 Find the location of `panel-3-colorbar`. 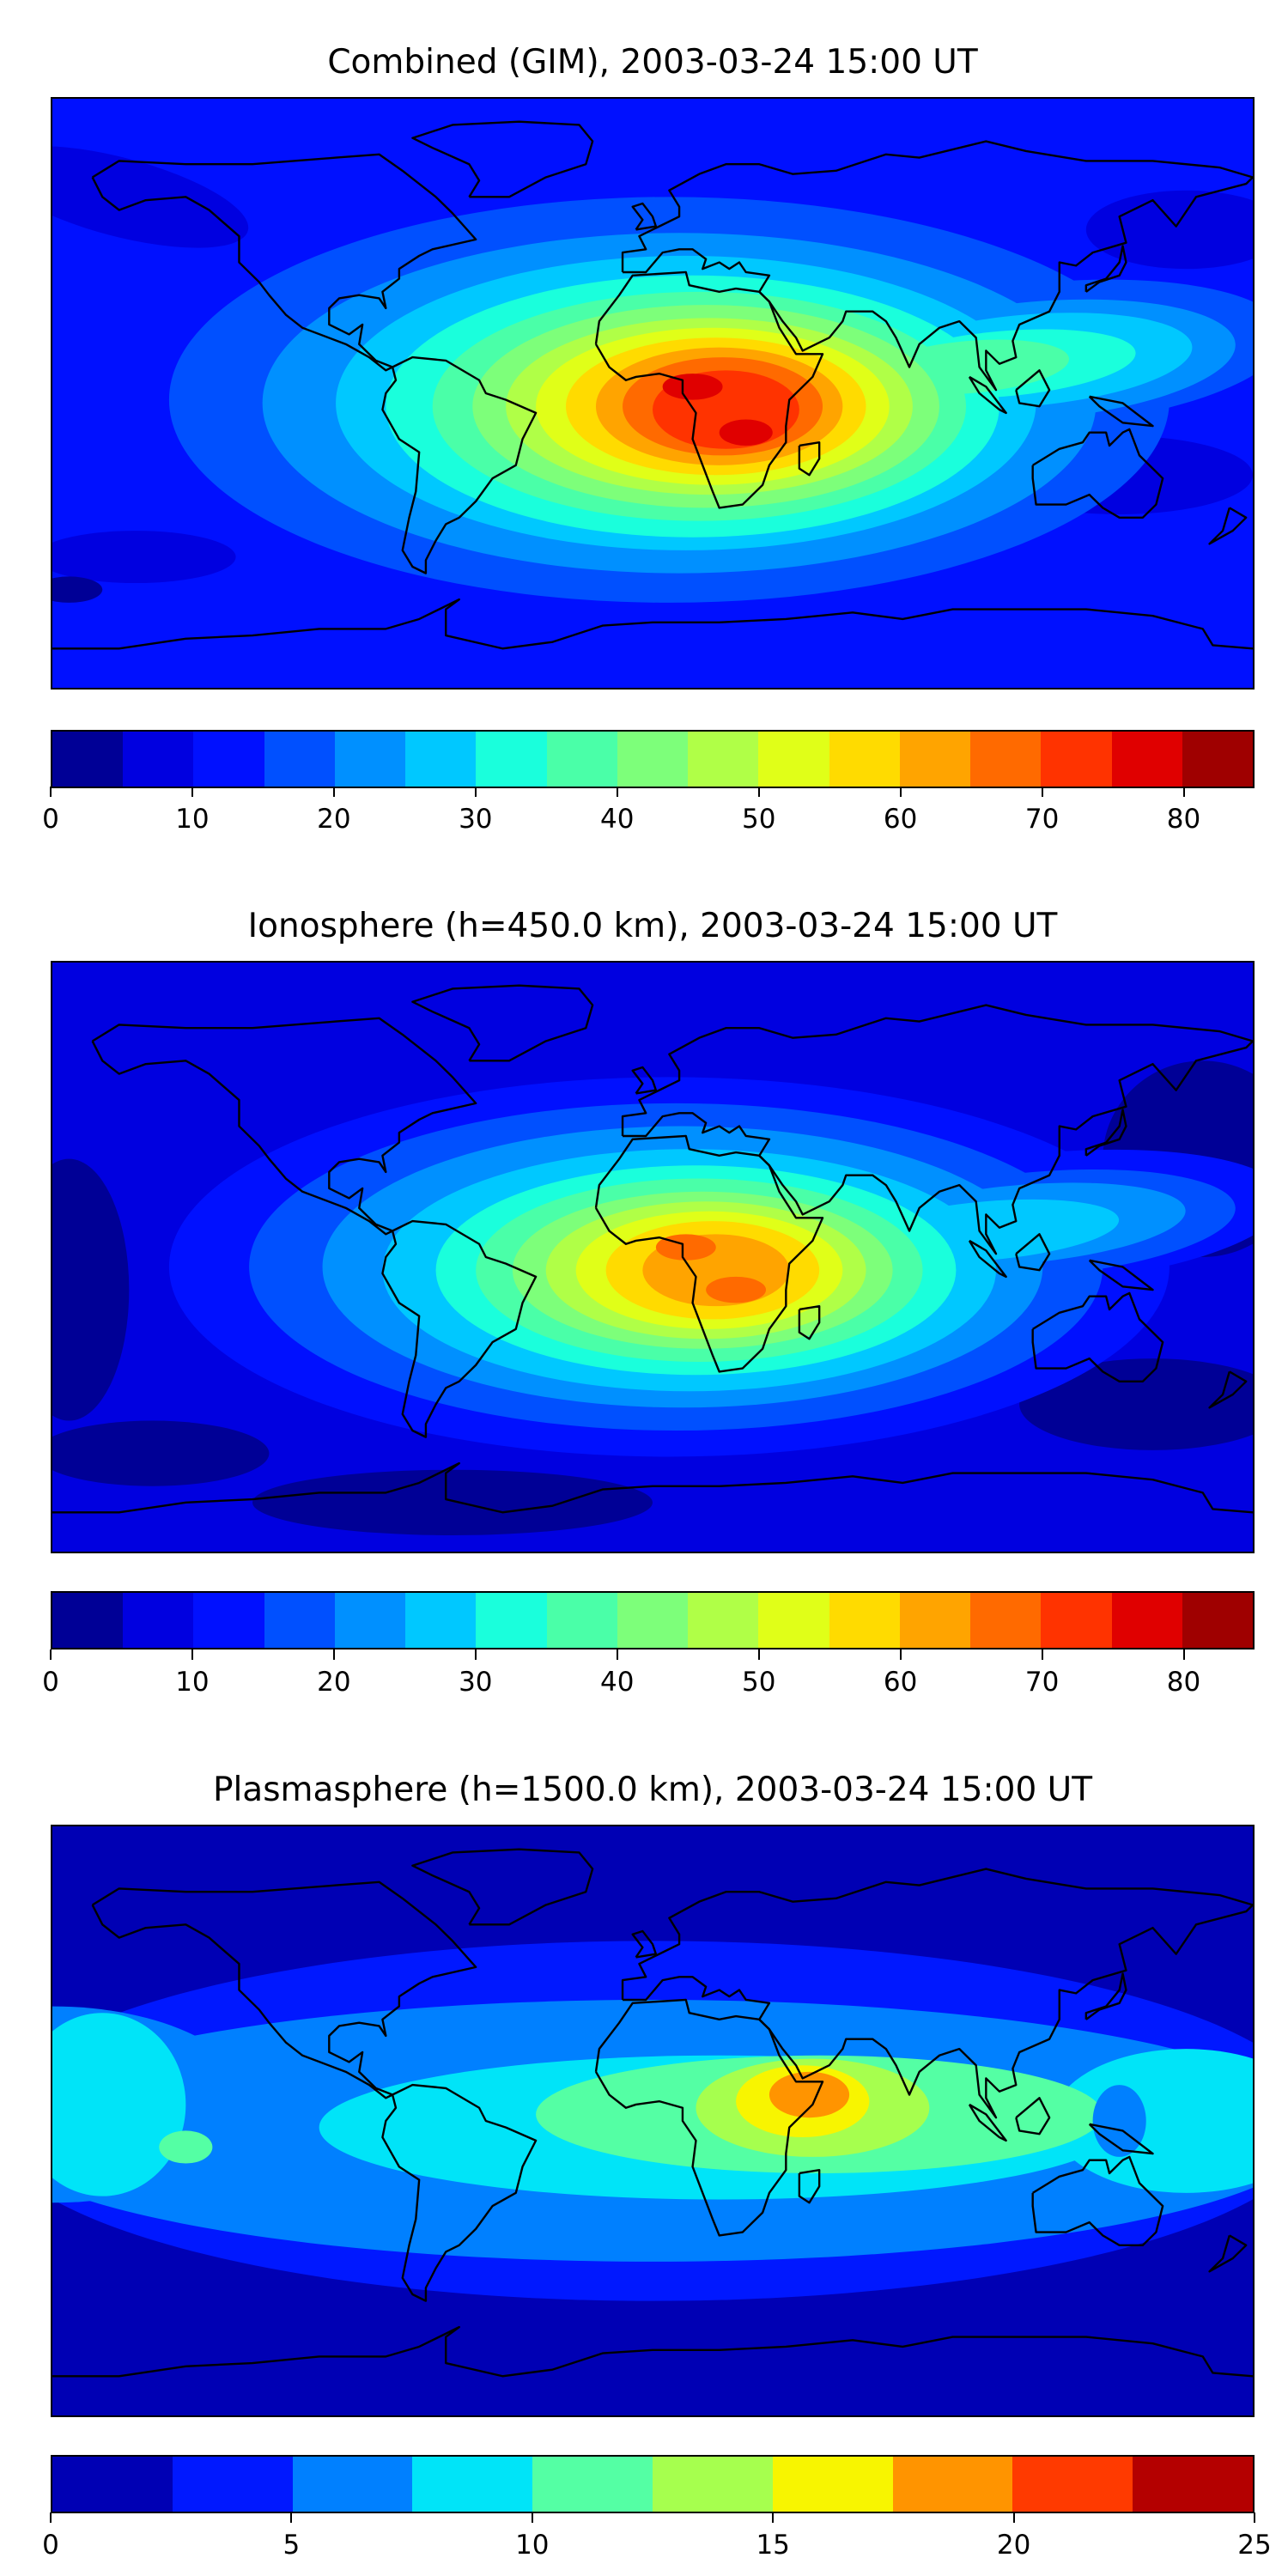

panel-3-colorbar is located at coordinates (653, 2484).